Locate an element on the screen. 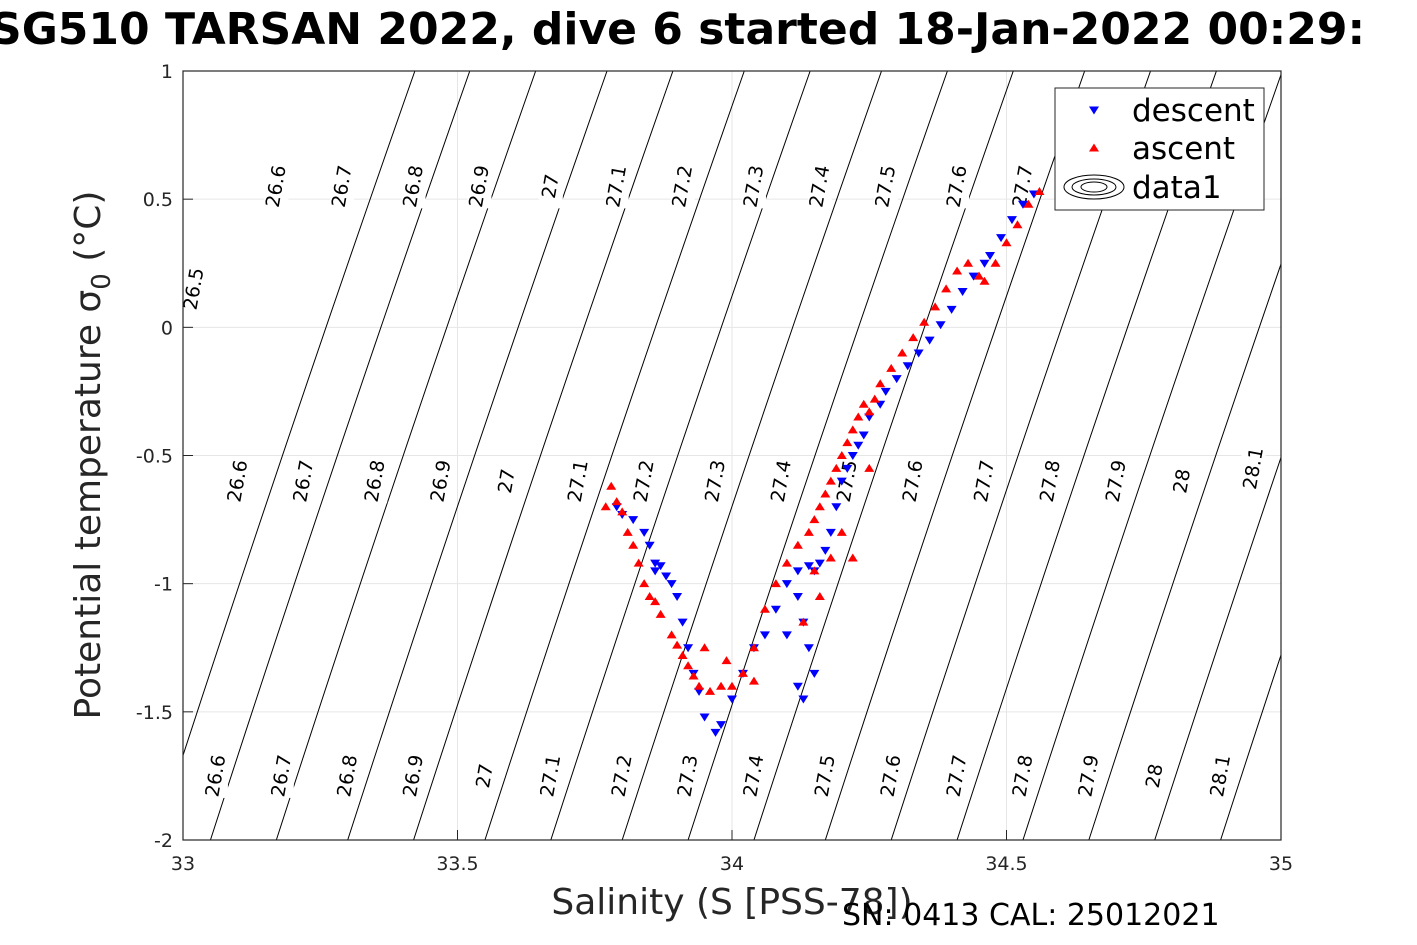 The width and height of the screenshot is (1417, 945). x-tick-label: 34.5 is located at coordinates (1006, 864).